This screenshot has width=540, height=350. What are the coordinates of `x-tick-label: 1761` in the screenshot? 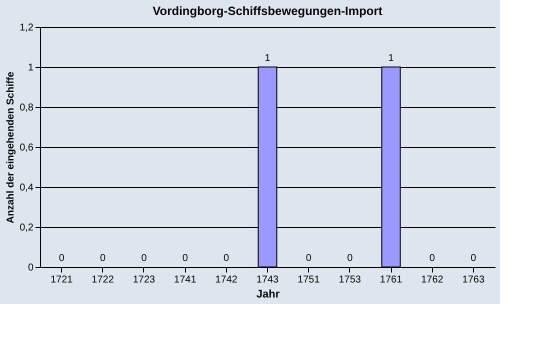 It's located at (391, 280).